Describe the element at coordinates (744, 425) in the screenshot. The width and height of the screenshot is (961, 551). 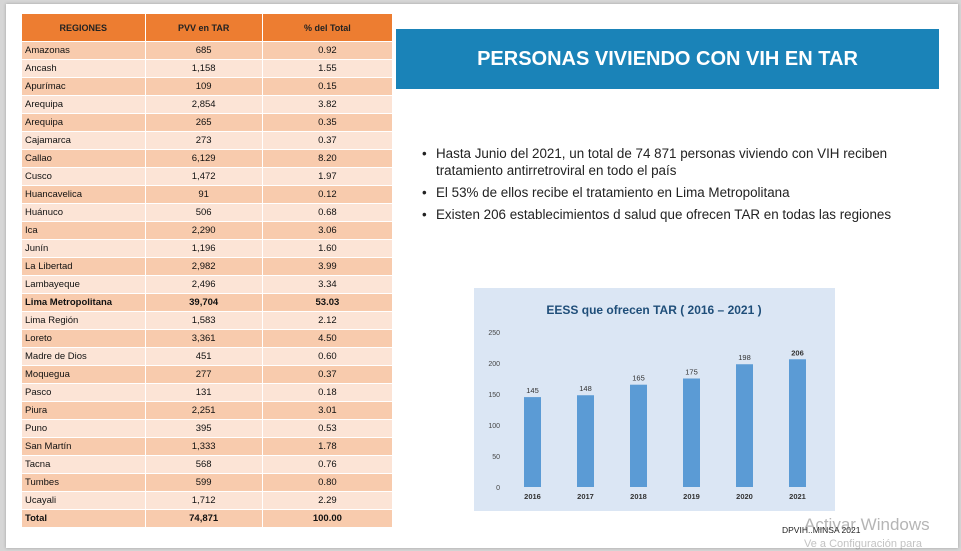
I see `bar-2020` at that location.